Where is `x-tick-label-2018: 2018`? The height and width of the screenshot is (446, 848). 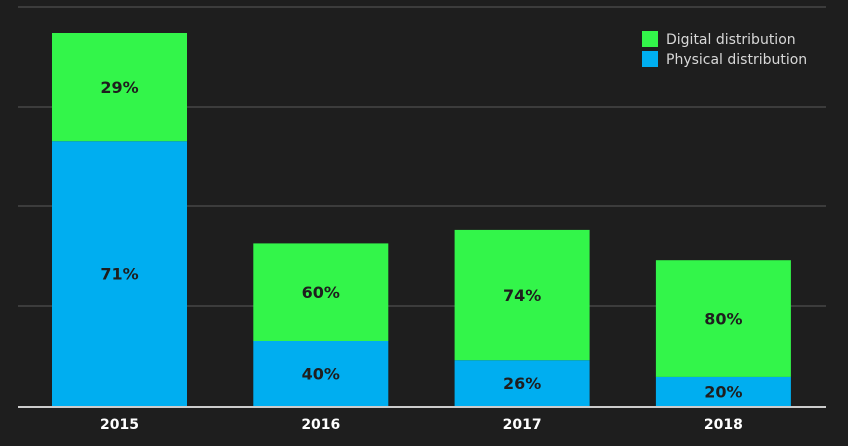
x-tick-label-2018: 2018 is located at coordinates (723, 425).